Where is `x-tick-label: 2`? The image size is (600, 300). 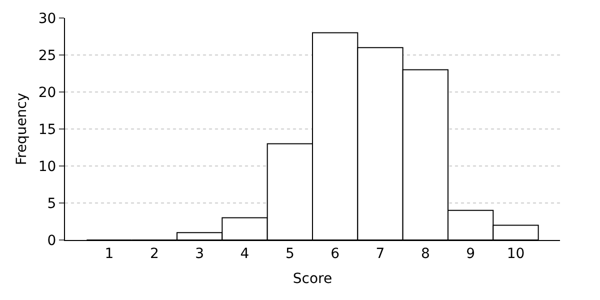 x-tick-label: 2 is located at coordinates (154, 254).